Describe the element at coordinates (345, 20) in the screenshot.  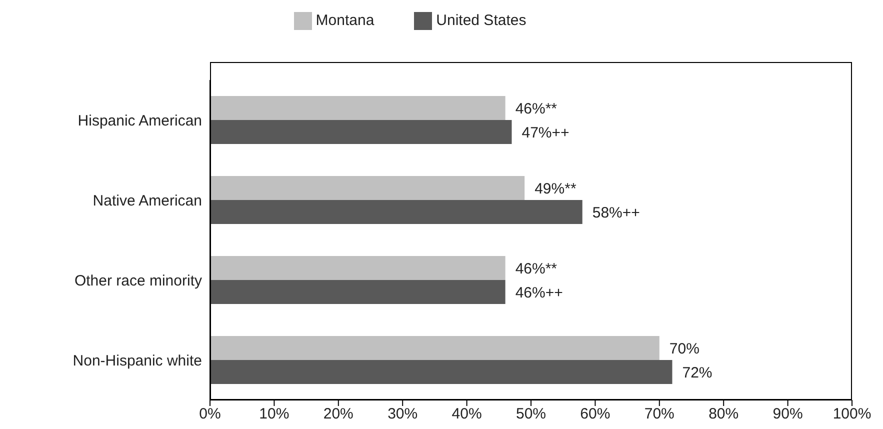
I see `legend-label: Montana` at that location.